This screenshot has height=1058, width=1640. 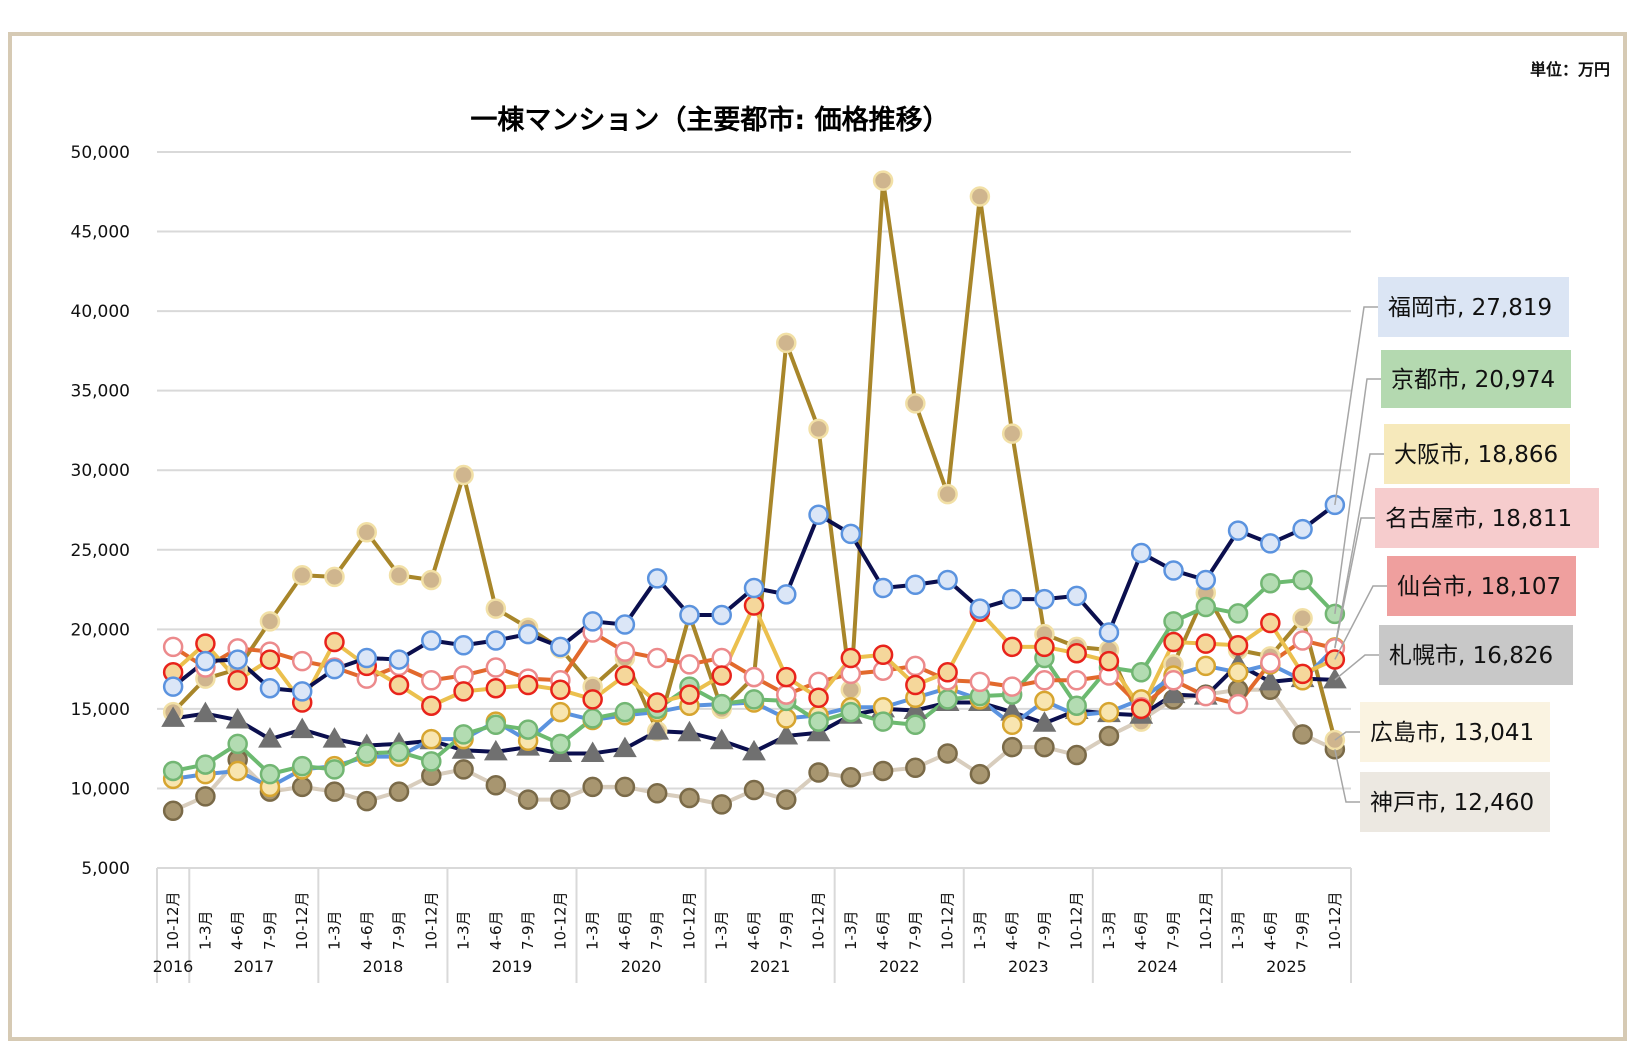 I want to click on unit-label: 単位：万円, so click(x=1569, y=69).